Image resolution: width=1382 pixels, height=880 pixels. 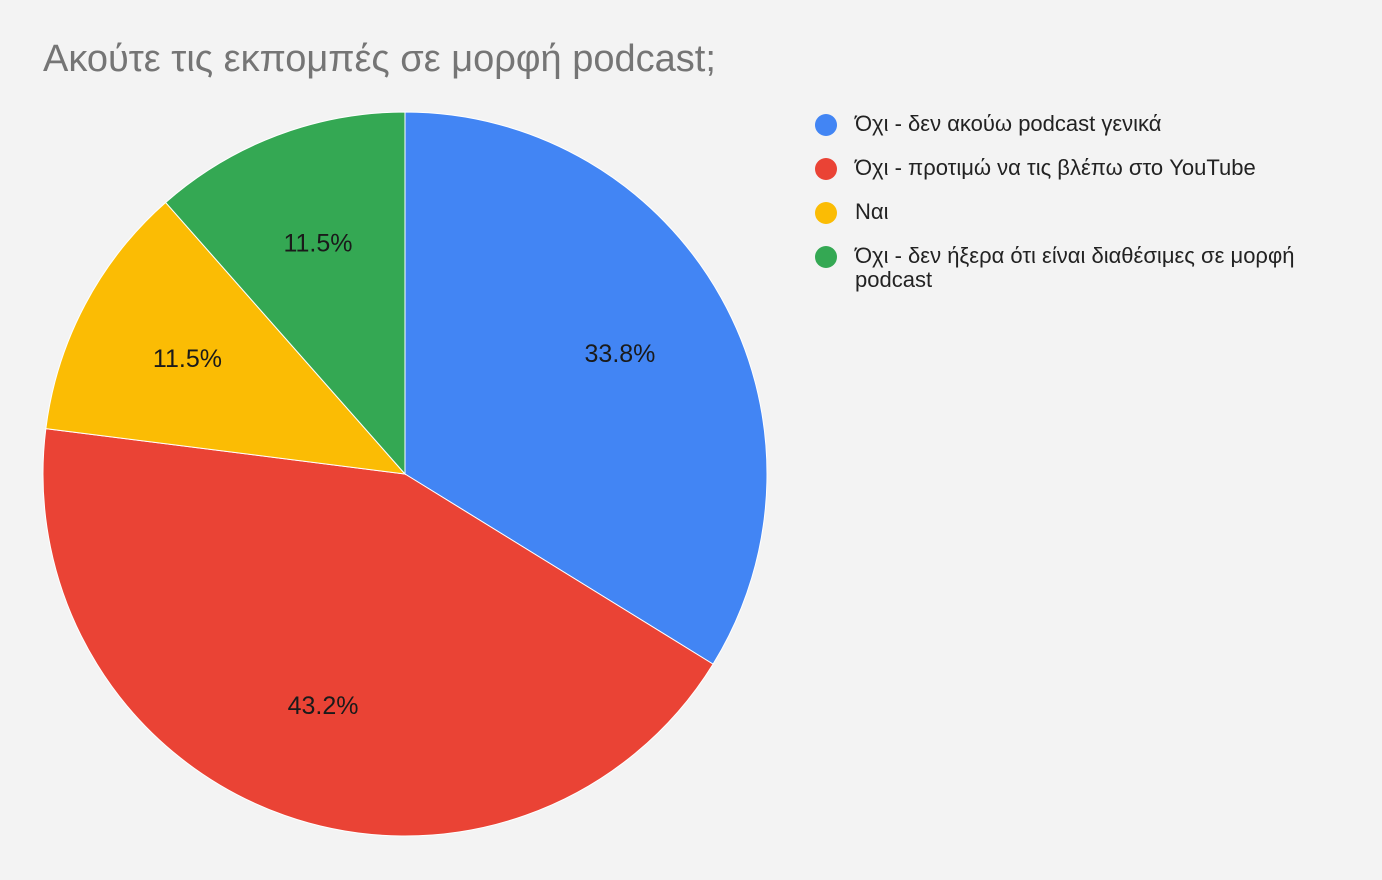 I want to click on legend-item-no-podcast: Όχι - δεν ακούω podcast γενικά, so click(x=1085, y=124).